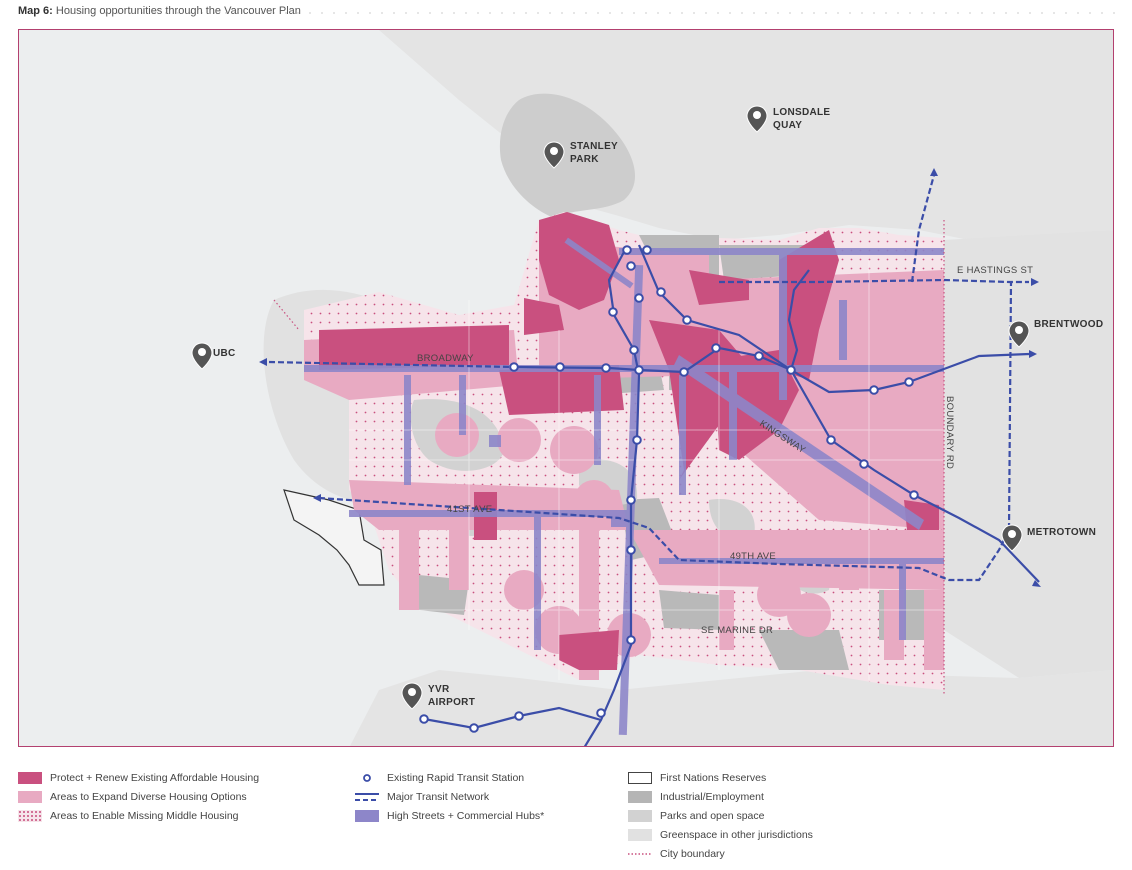 The image size is (1132, 870). What do you see at coordinates (737, 630) in the screenshot?
I see `se-marine-label: SE MARINE DR` at bounding box center [737, 630].